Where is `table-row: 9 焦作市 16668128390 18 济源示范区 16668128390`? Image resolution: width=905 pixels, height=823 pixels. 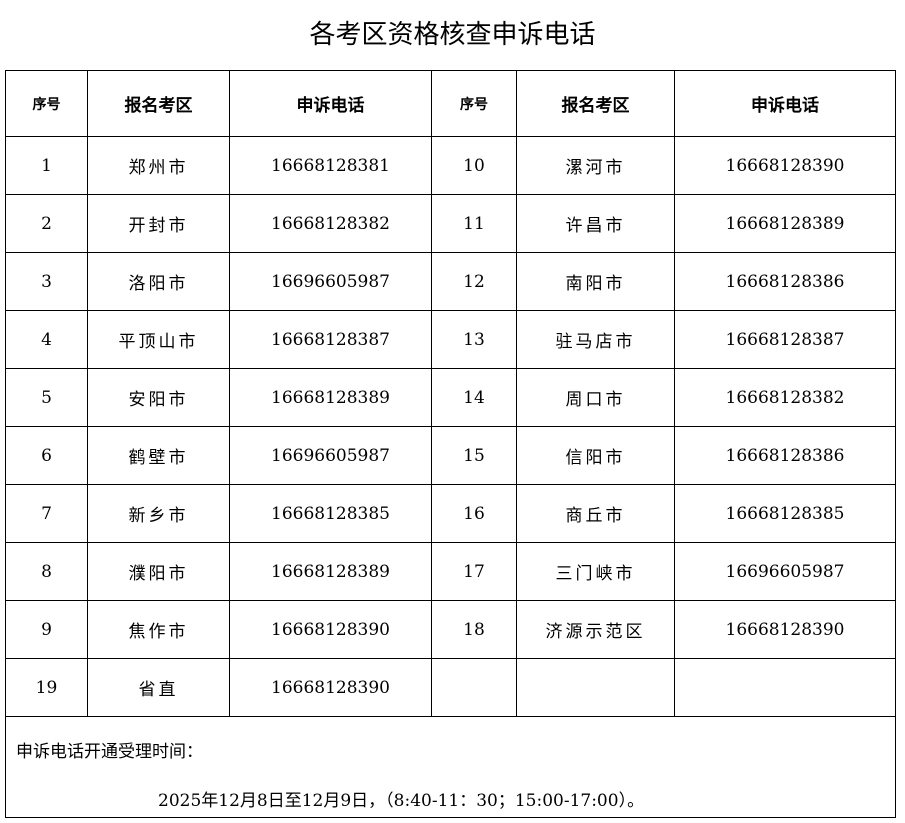
table-row: 9 焦作市 16668128390 18 济源示范区 16668128390 is located at coordinates (450, 629).